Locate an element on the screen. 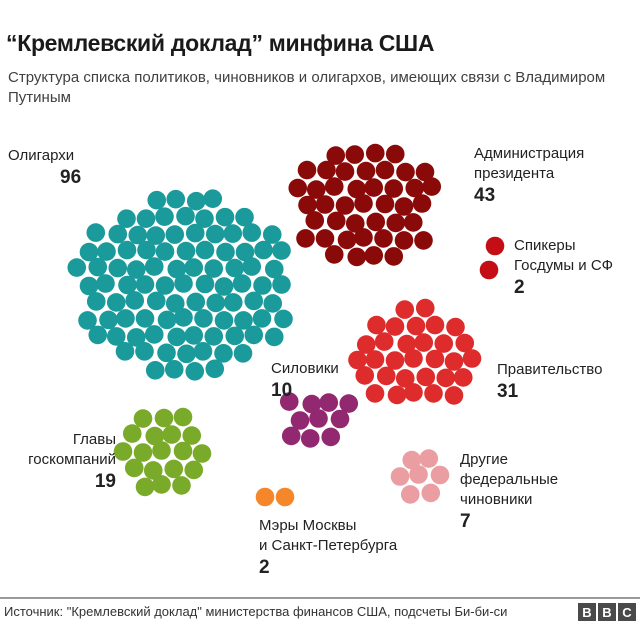  chart-title: “Кремлевский доклад” минфина США is located at coordinates (220, 43).